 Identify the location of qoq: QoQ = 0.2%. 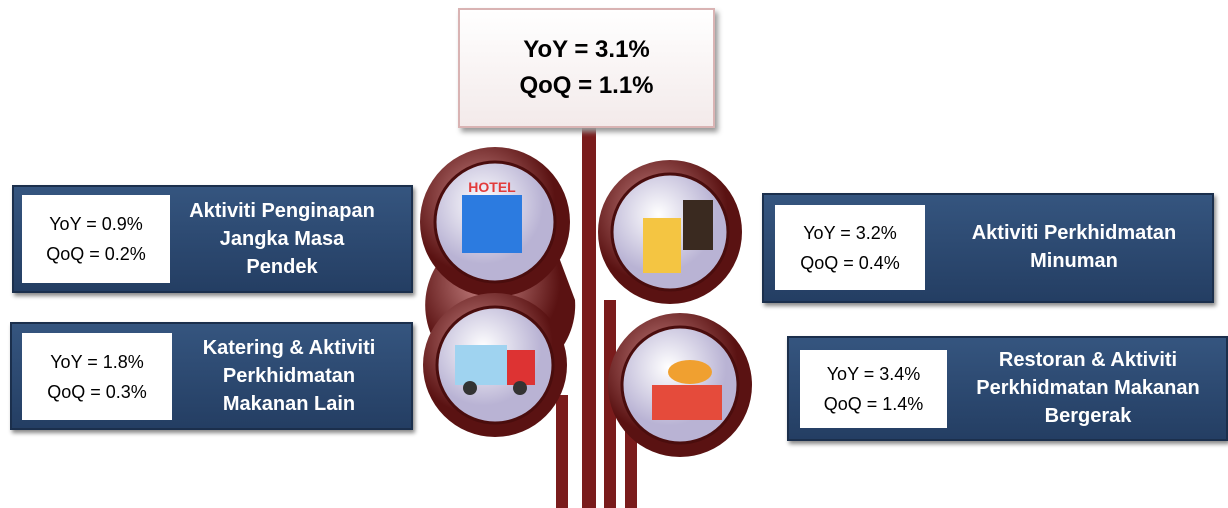
(96, 254).